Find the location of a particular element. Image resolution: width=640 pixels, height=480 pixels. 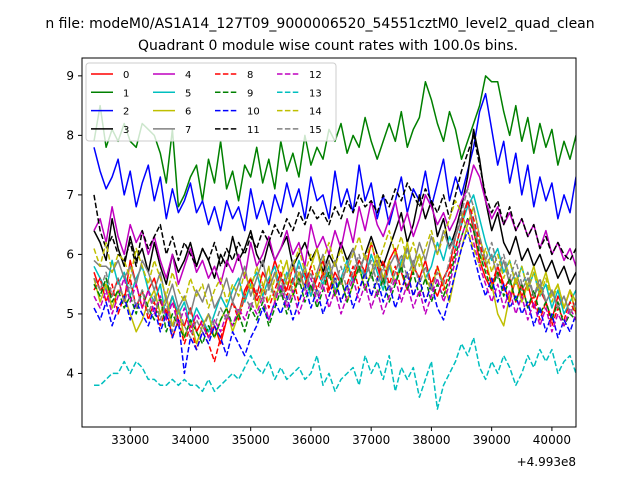

x-tick-label: 38000 is located at coordinates (431, 440).